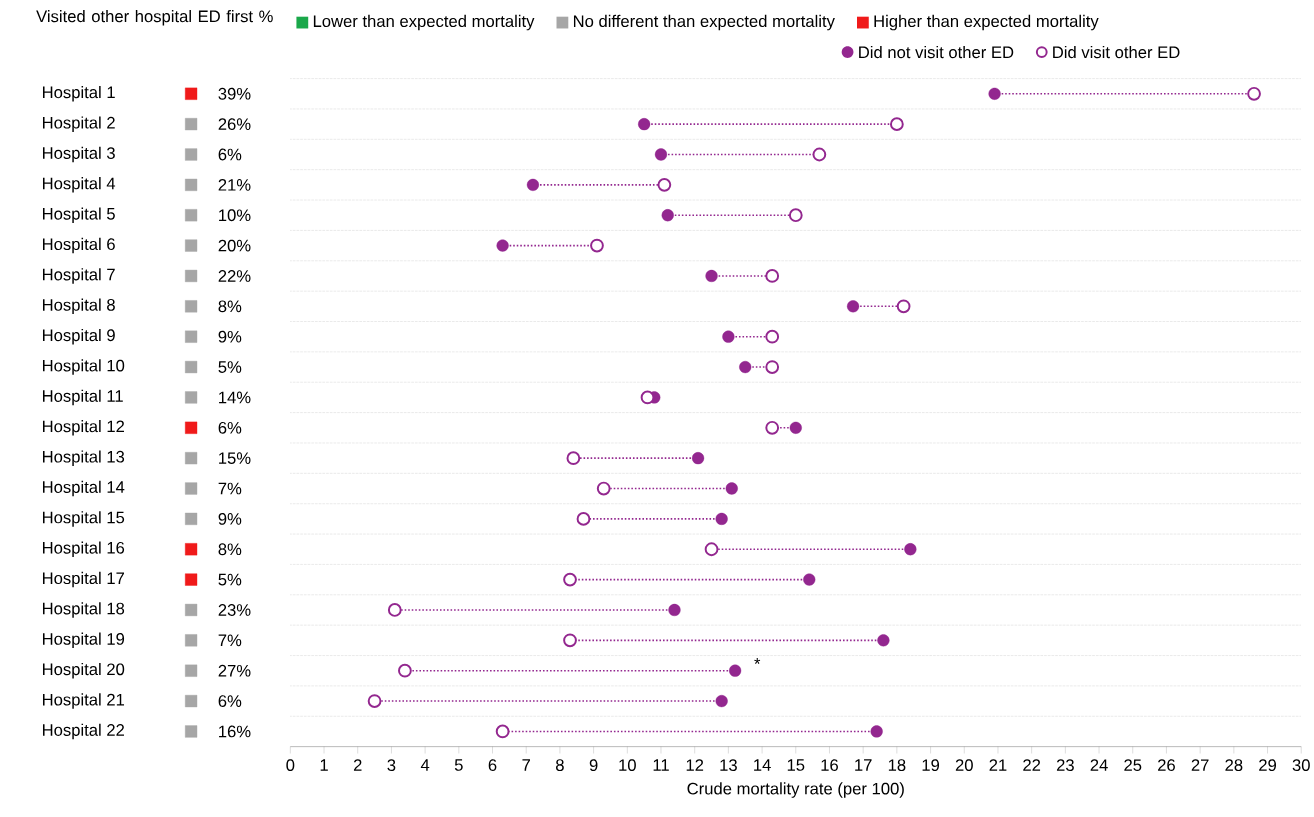 This screenshot has height=817, width=1314. What do you see at coordinates (424, 22) in the screenshot?
I see `legend-label: Lower than expected mortality` at bounding box center [424, 22].